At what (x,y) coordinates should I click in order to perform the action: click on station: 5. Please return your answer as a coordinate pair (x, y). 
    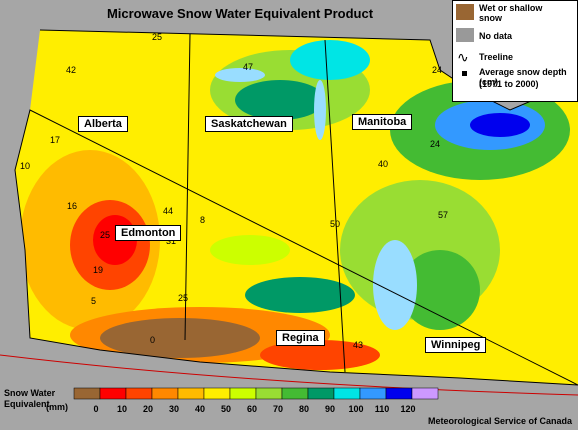
    Looking at the image, I should click on (93, 301).